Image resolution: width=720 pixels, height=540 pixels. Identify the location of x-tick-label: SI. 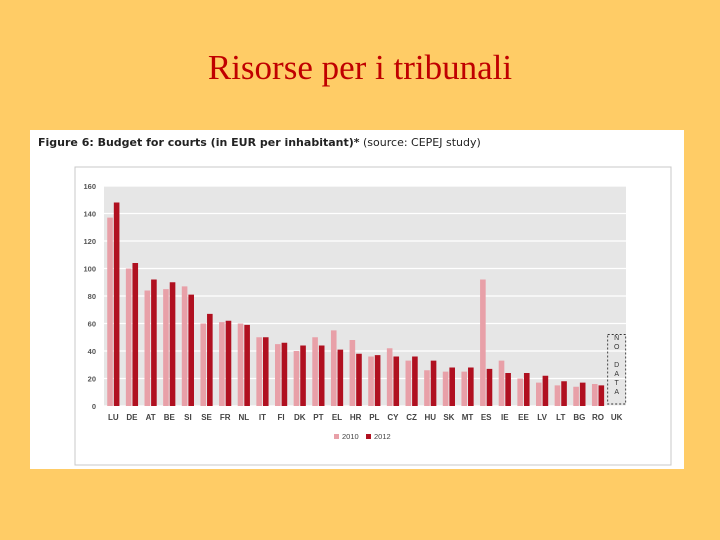
(188, 417).